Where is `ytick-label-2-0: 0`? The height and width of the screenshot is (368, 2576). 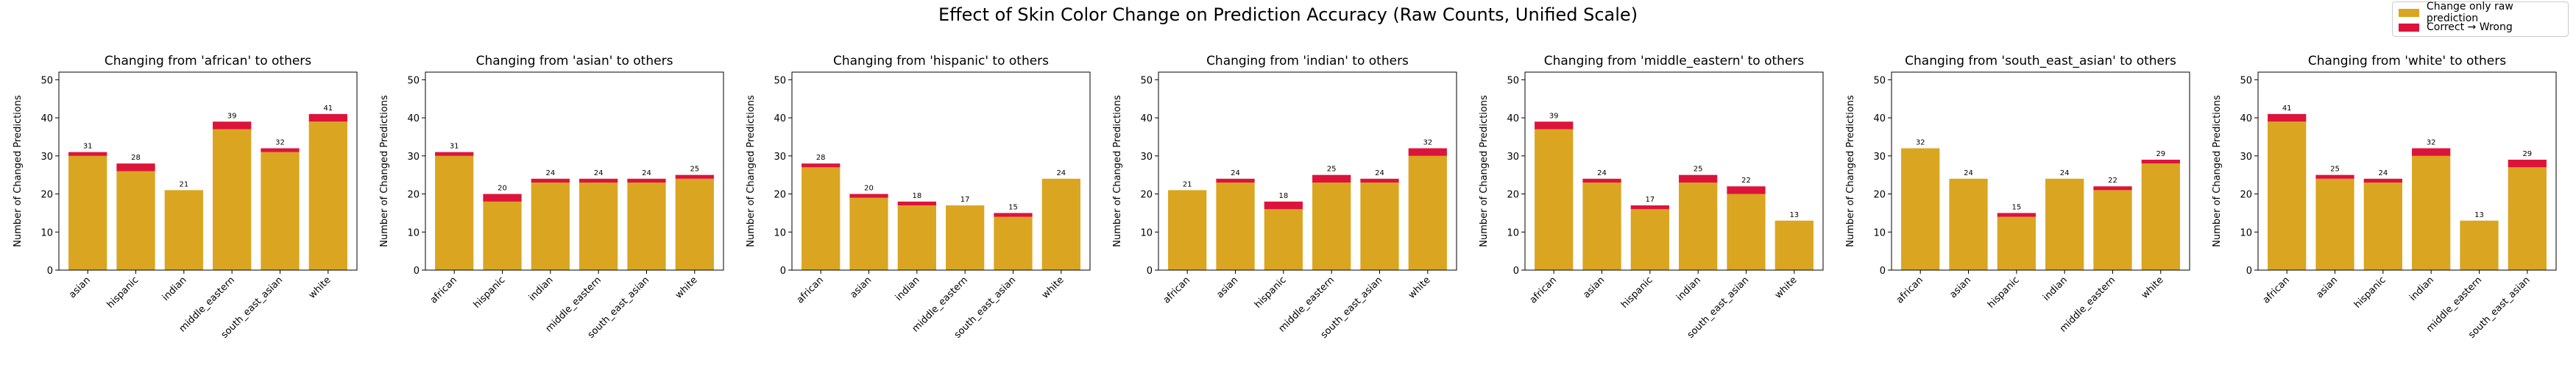 ytick-label-2-0: 0 is located at coordinates (783, 271).